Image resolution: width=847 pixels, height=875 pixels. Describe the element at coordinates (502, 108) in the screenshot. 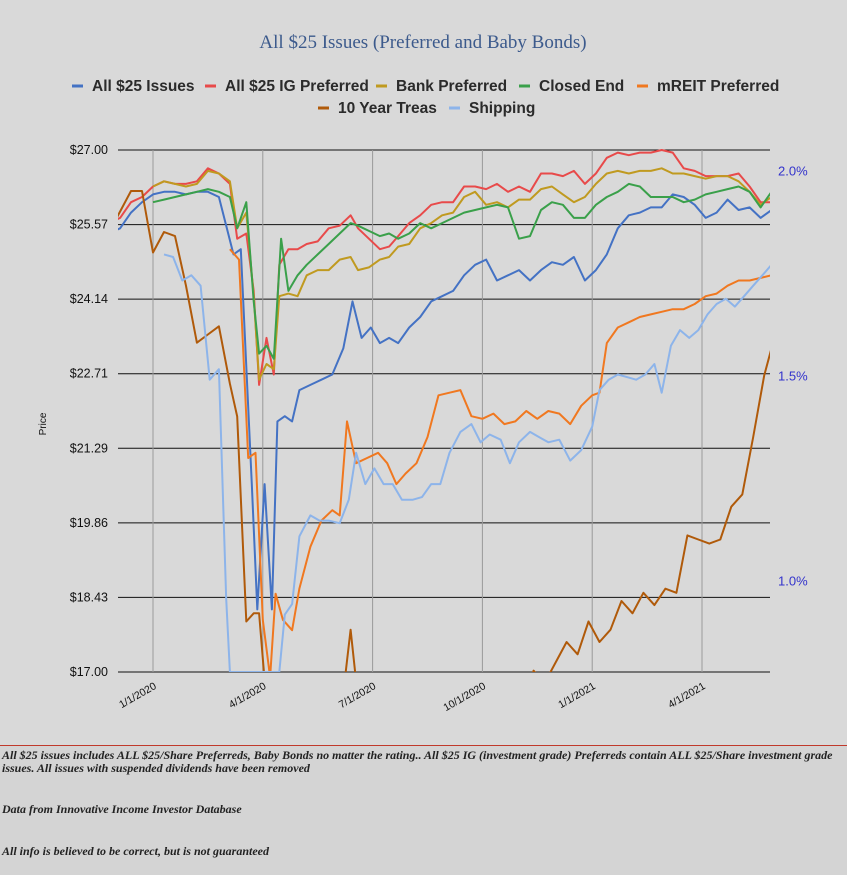

I see `legend-entry: Shipping` at that location.